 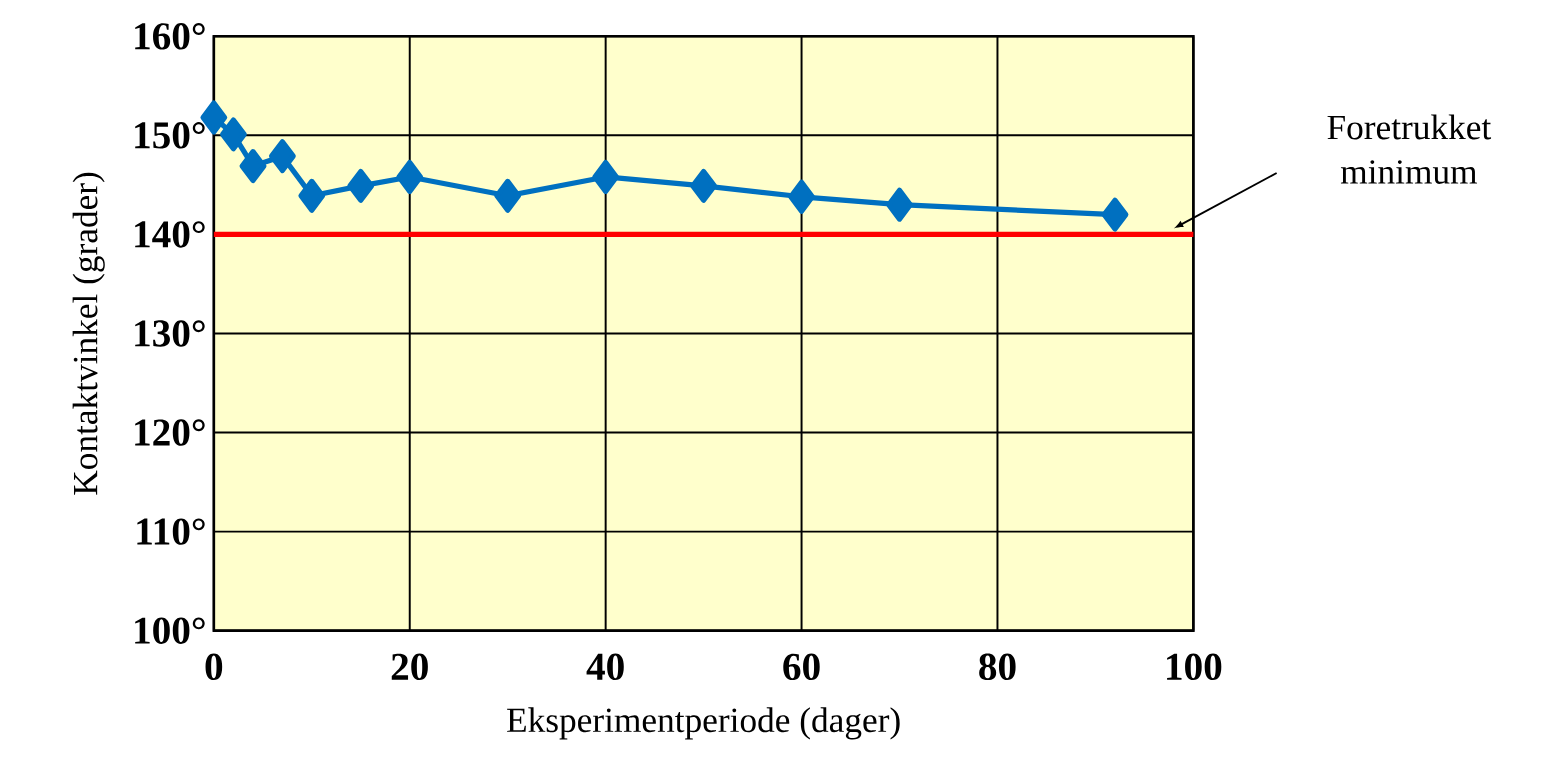 What do you see at coordinates (170, 36) in the screenshot?
I see `y-tick-label: 160°` at bounding box center [170, 36].